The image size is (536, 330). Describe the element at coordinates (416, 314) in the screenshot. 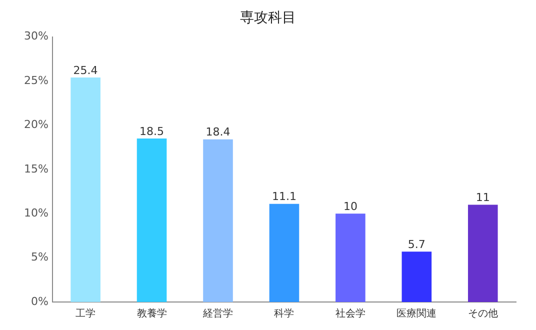

I see `x-tick-label: 医療関連` at that location.